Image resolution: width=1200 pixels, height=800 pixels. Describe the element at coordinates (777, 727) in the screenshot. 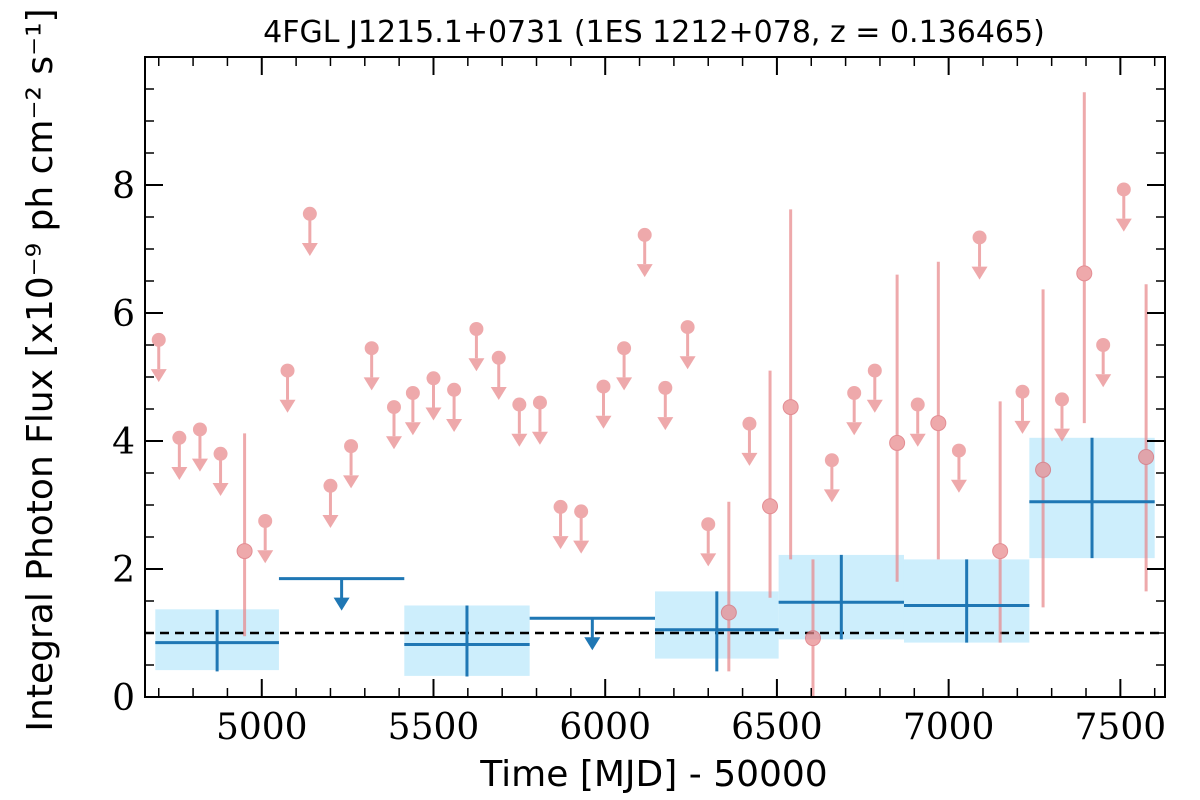

I see `x-tick-label-3: 6500` at that location.